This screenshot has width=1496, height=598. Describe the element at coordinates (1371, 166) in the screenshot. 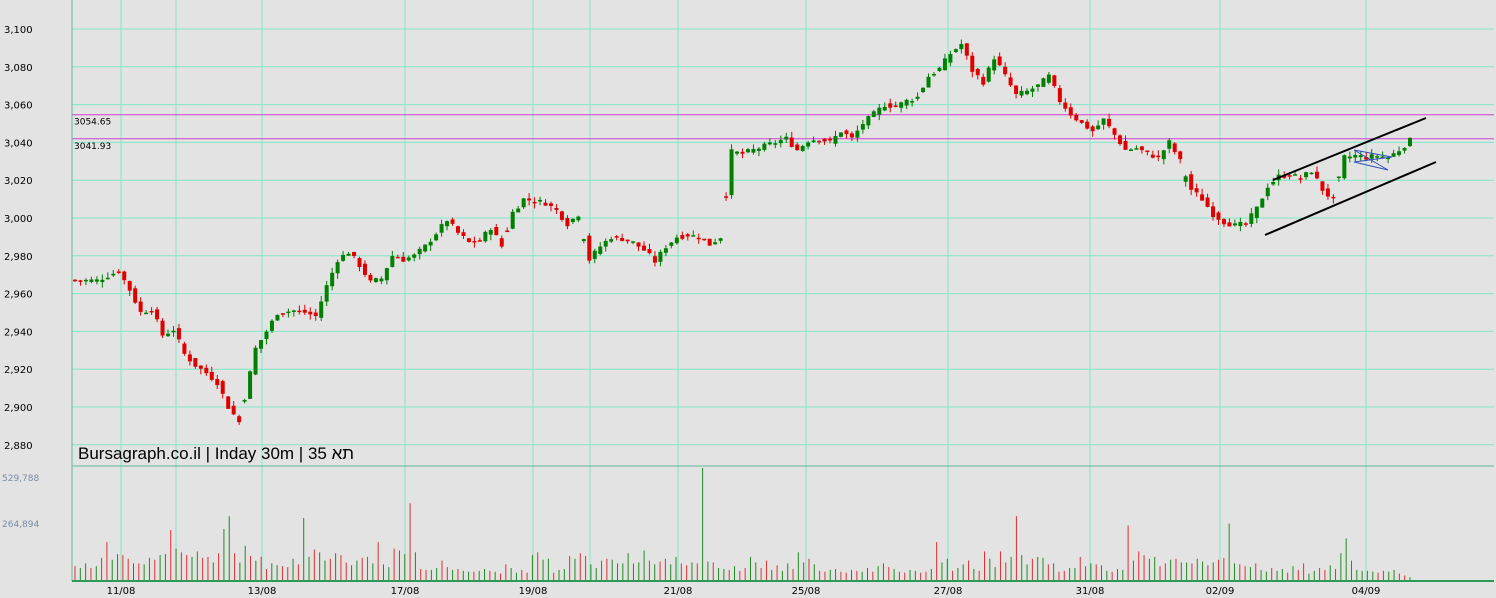

I see `flag-lower-line` at that location.